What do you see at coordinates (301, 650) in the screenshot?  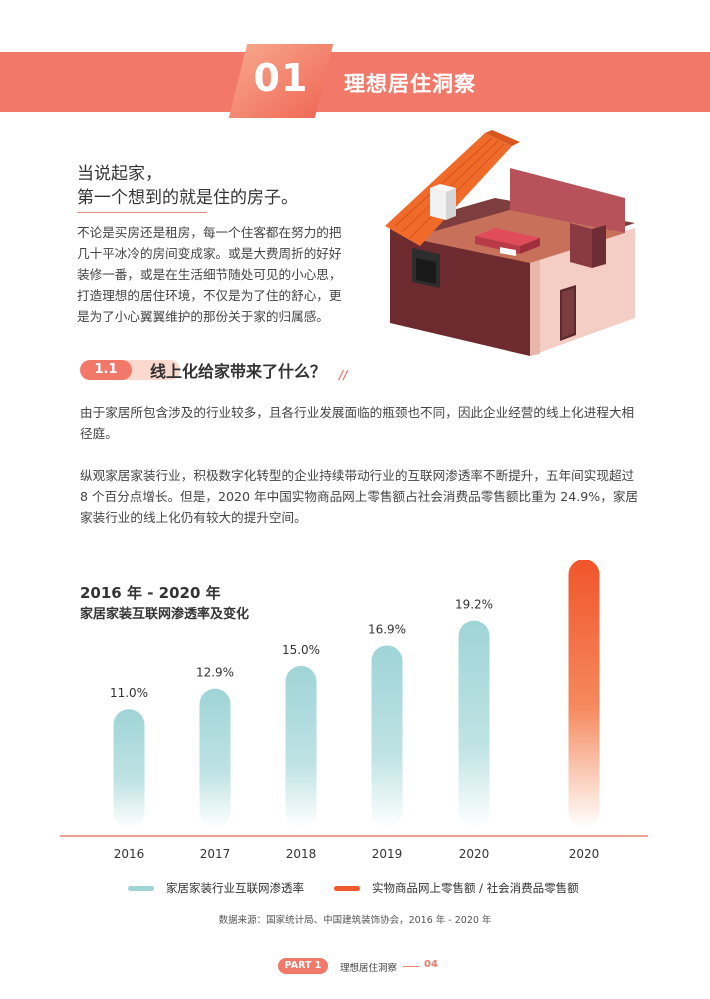 I see `chart-data-label-2: 15.0%` at bounding box center [301, 650].